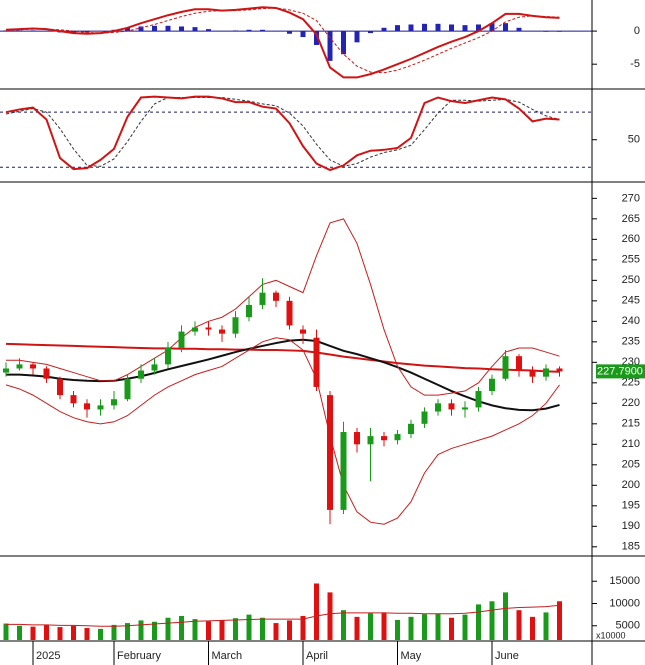 The image size is (645, 665). I want to click on y-tick-label: 225, so click(631, 383).